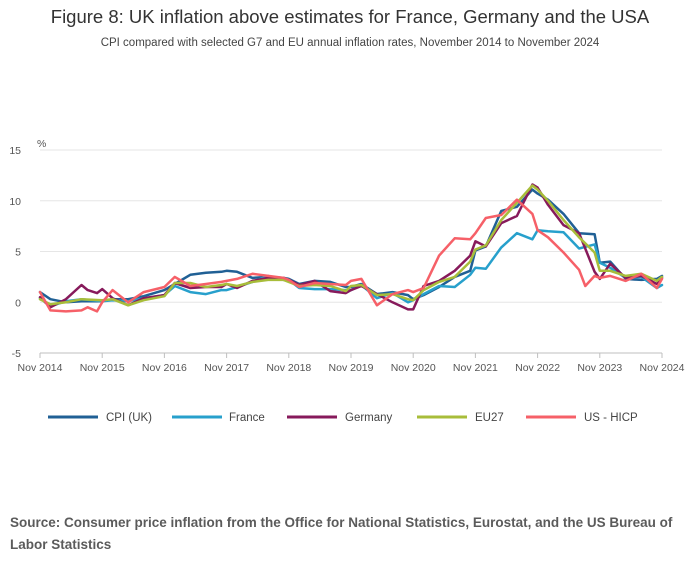 This screenshot has width=700, height=574. Describe the element at coordinates (247, 418) in the screenshot. I see `legend-label-france: France` at that location.